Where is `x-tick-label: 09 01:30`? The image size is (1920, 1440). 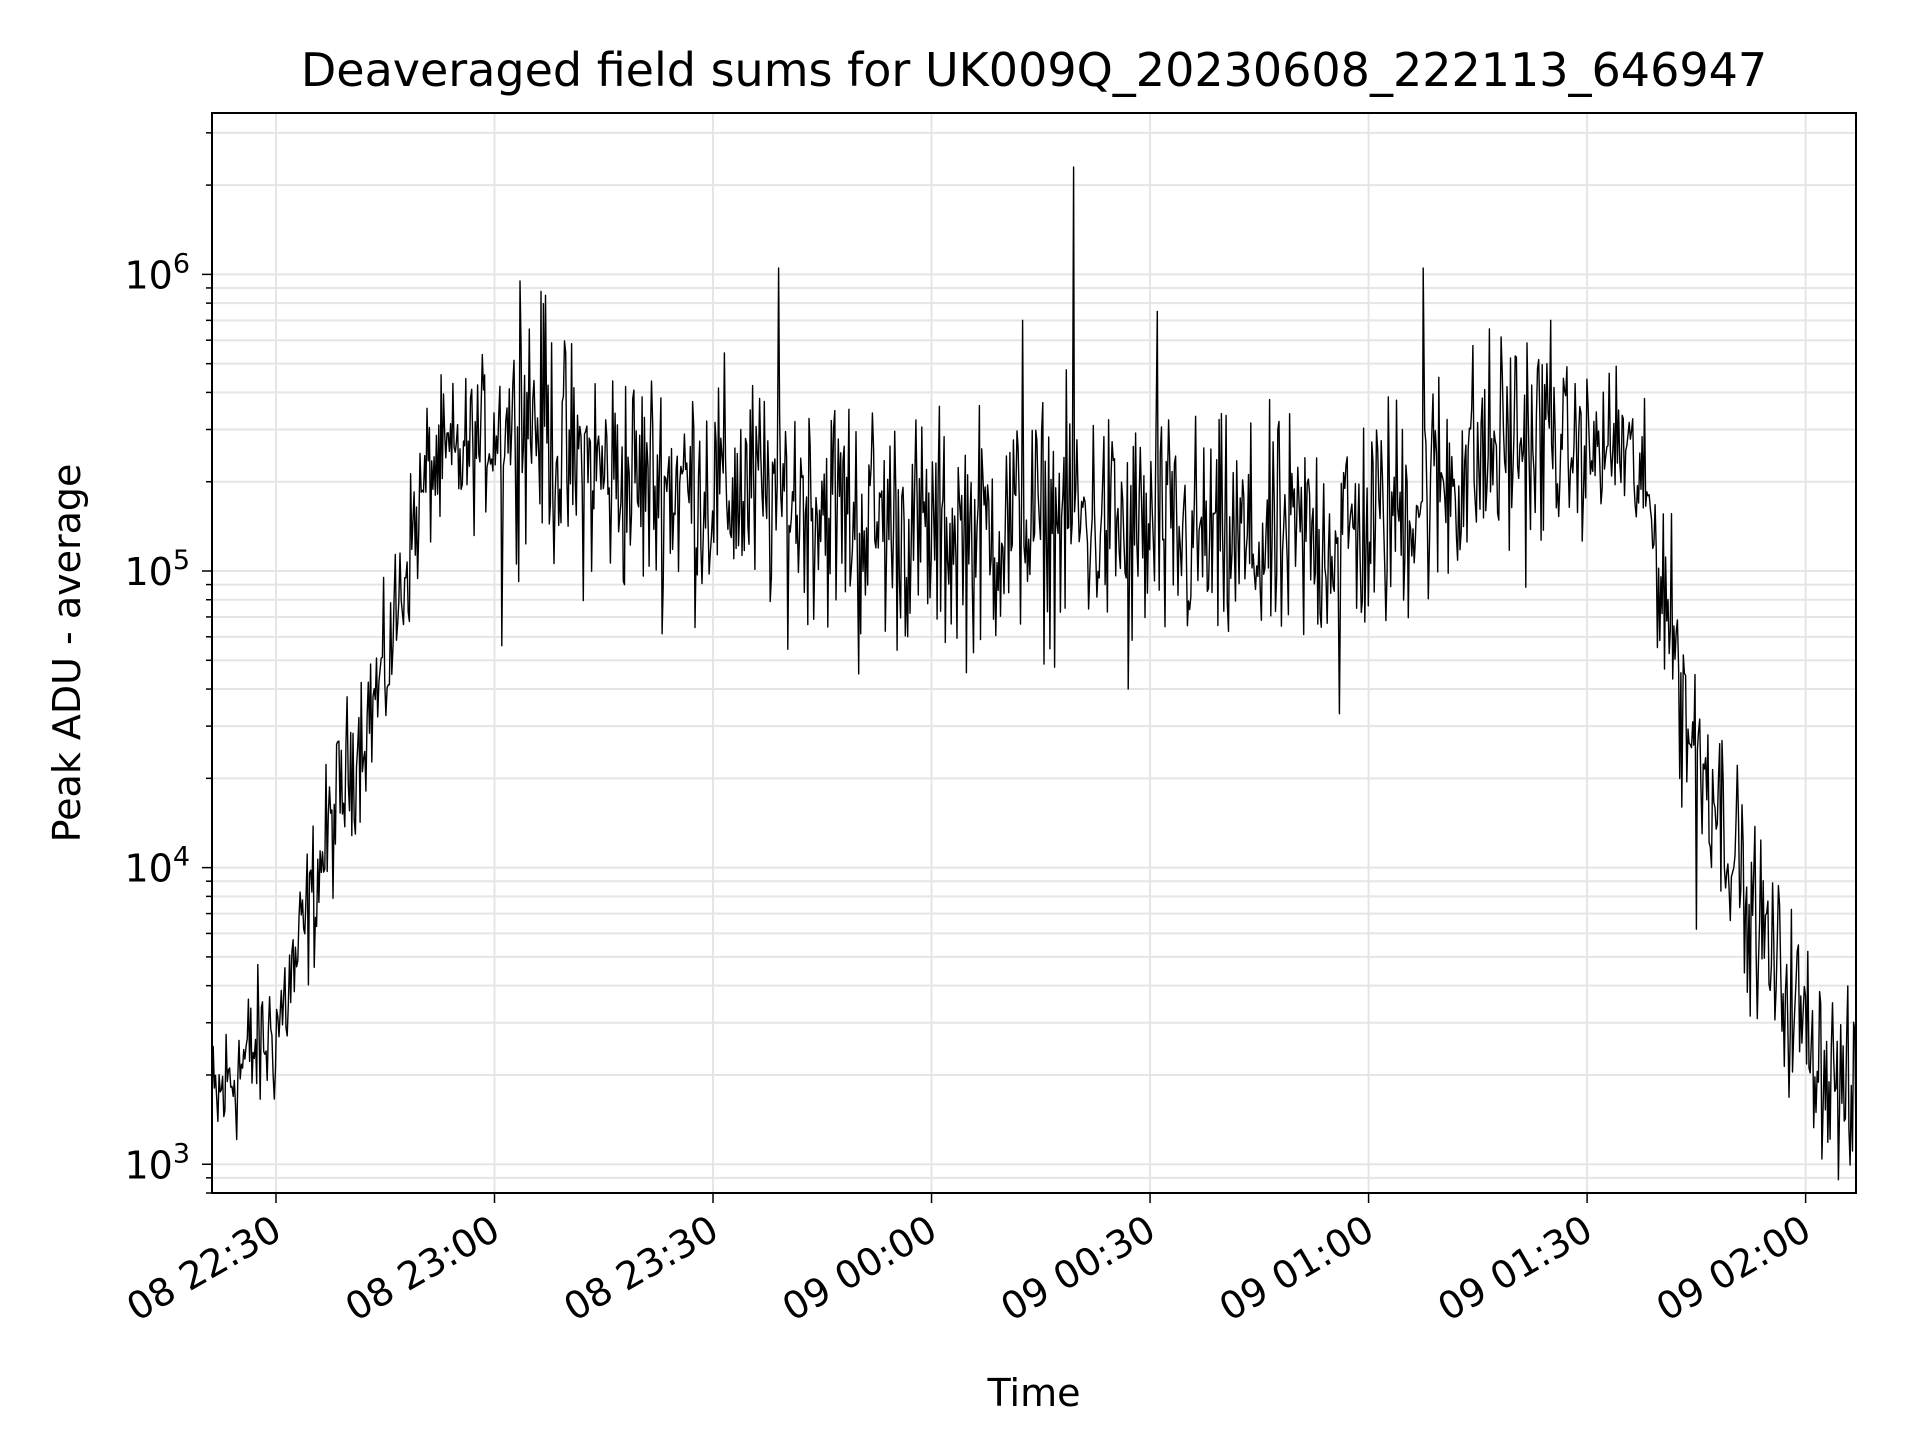 x-tick-label: 09 01:30 is located at coordinates (1514, 1268).